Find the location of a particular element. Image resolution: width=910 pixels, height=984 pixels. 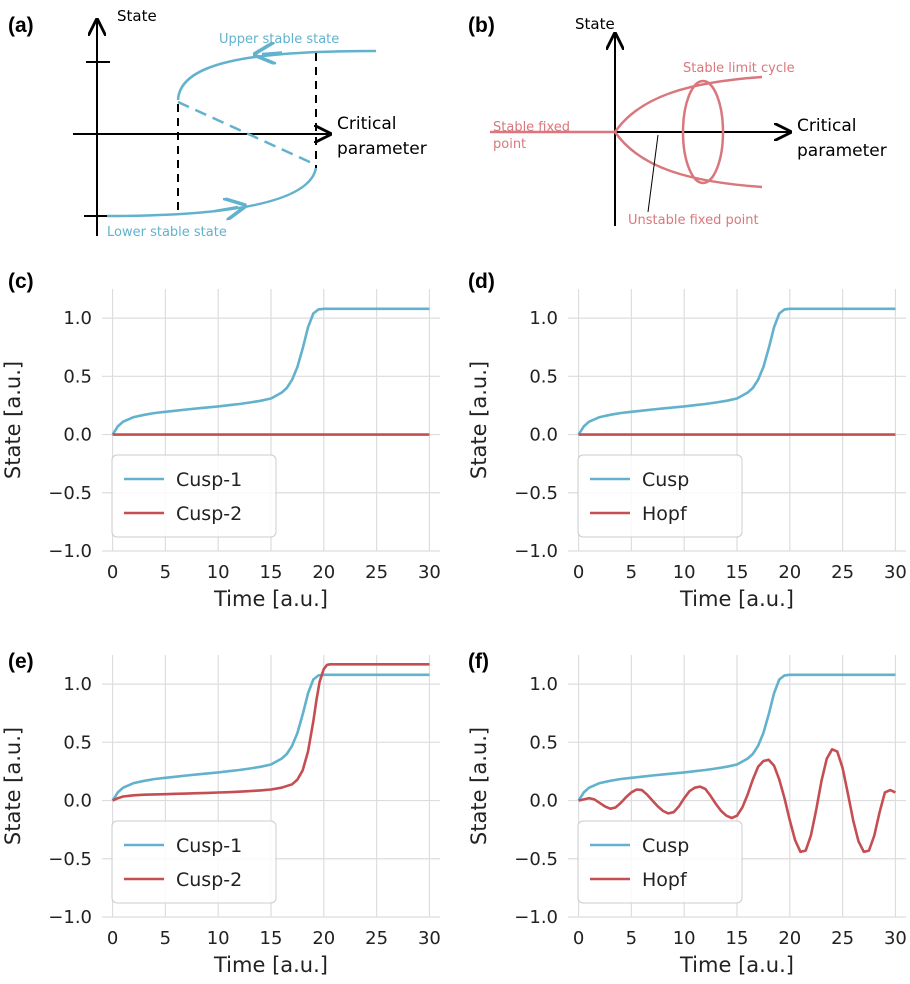

diagram-b-pointer is located at coordinates (653, 173).